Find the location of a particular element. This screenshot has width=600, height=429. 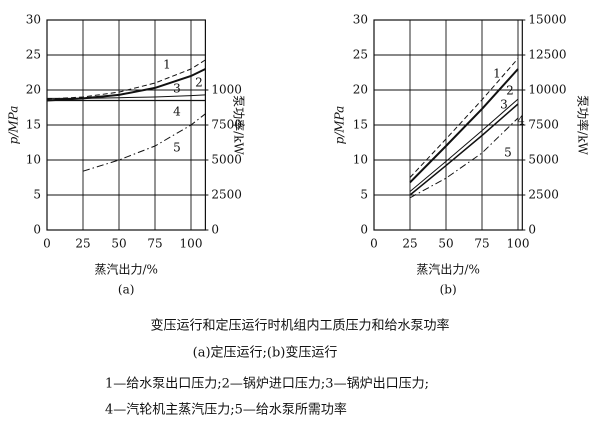

panel-label: (b) is located at coordinates (448, 290).